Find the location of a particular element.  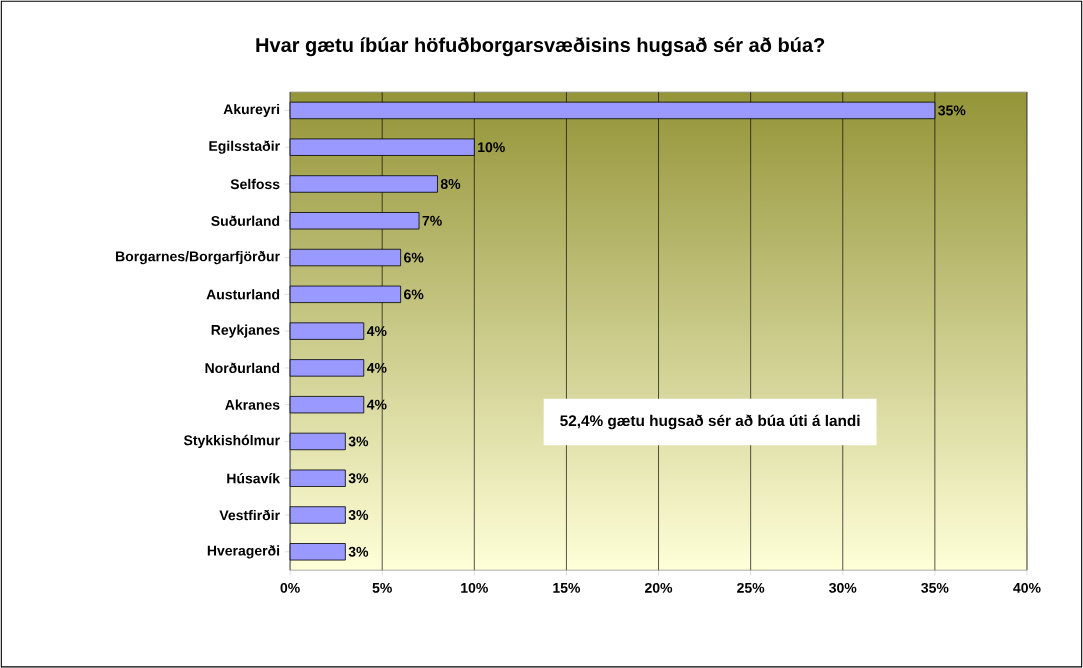

data-label: 8% is located at coordinates (450, 183).